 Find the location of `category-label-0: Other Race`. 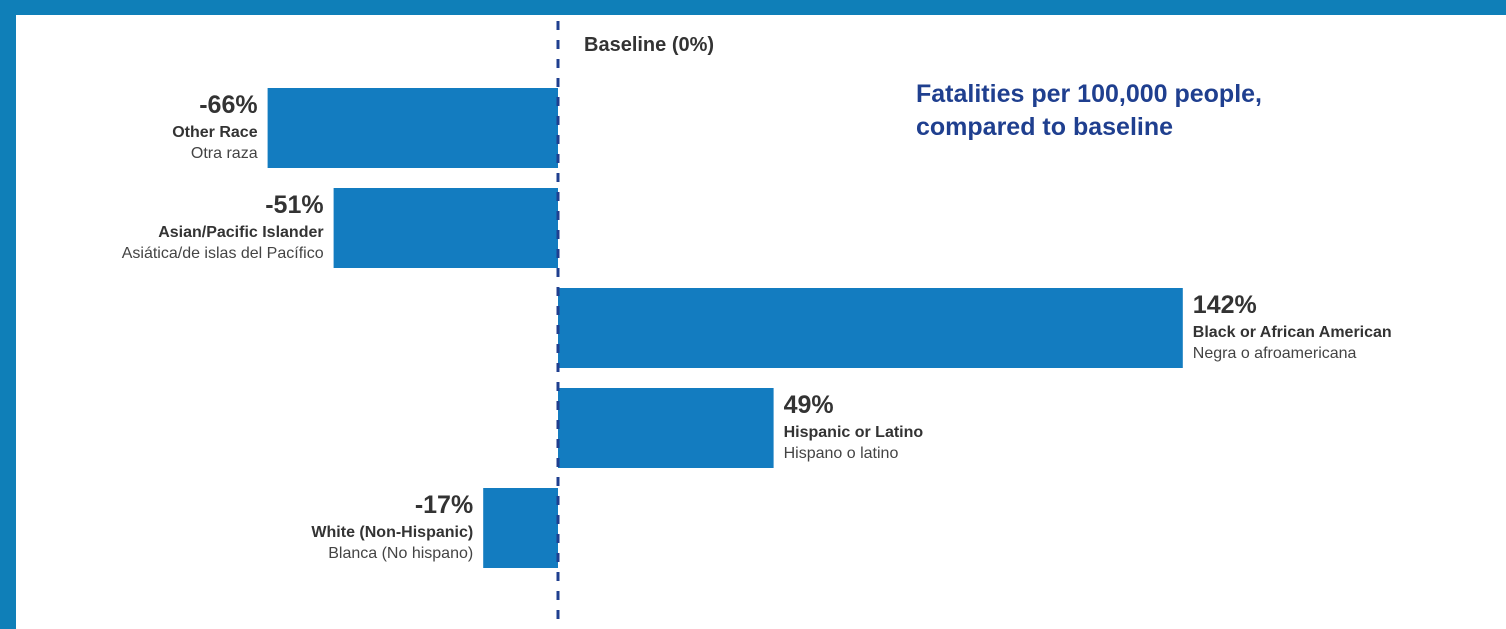

category-label-0: Other Race is located at coordinates (214, 132).